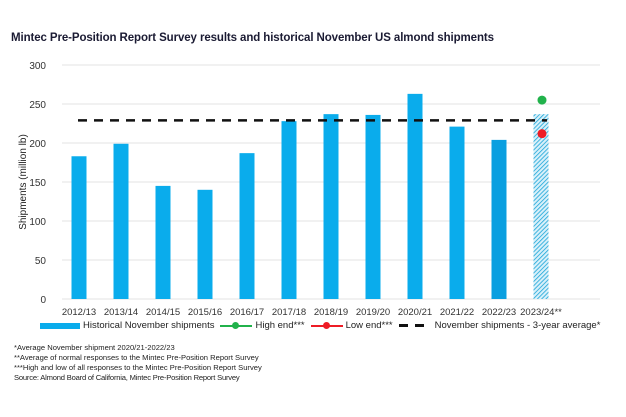 This screenshot has width=626, height=417. I want to click on y-tick-label: 0, so click(43, 300).